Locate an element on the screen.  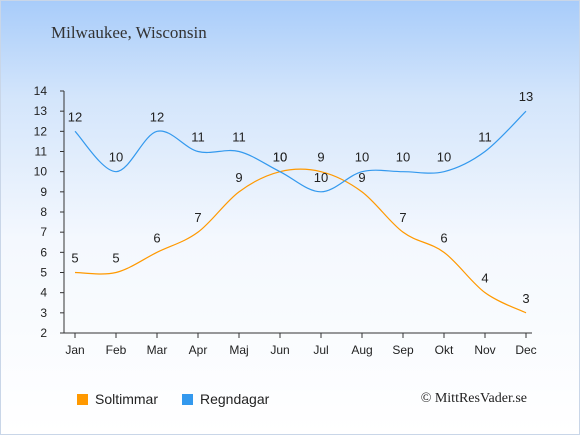
x-tick-label: Dec is located at coordinates (525, 350).